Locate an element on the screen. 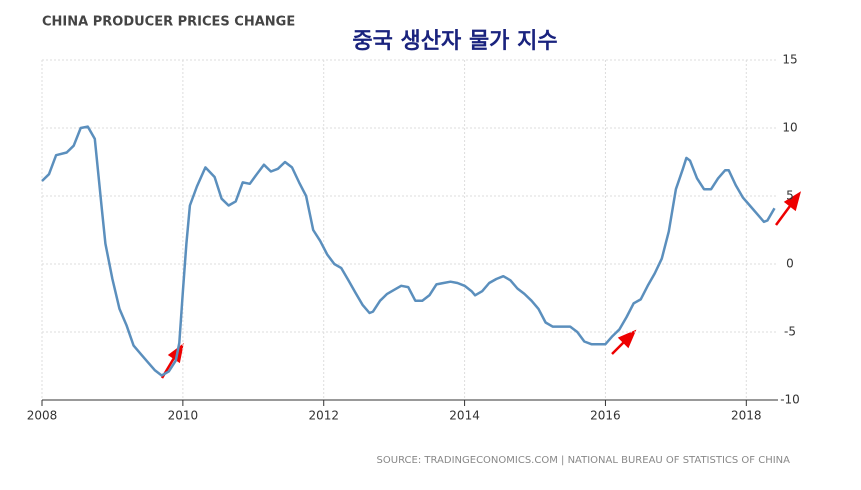 The height and width of the screenshot is (490, 861). y-tick-label: 0 is located at coordinates (790, 264).